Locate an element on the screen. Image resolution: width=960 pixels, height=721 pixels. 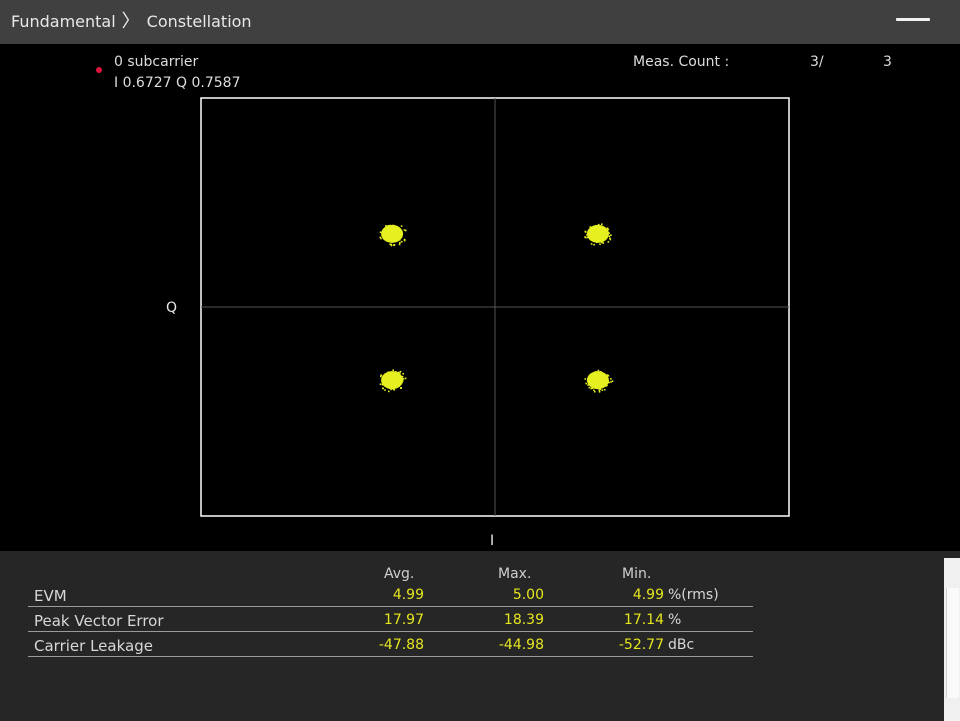
results-scrollbar is located at coordinates (952, 639).